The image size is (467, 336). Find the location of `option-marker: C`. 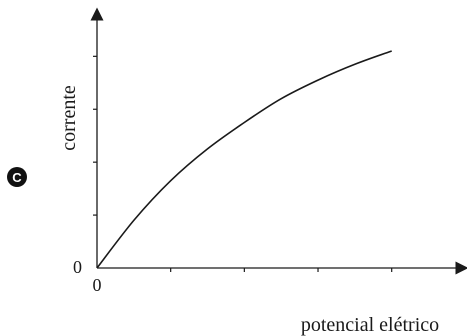

option-marker: C is located at coordinates (17, 177).